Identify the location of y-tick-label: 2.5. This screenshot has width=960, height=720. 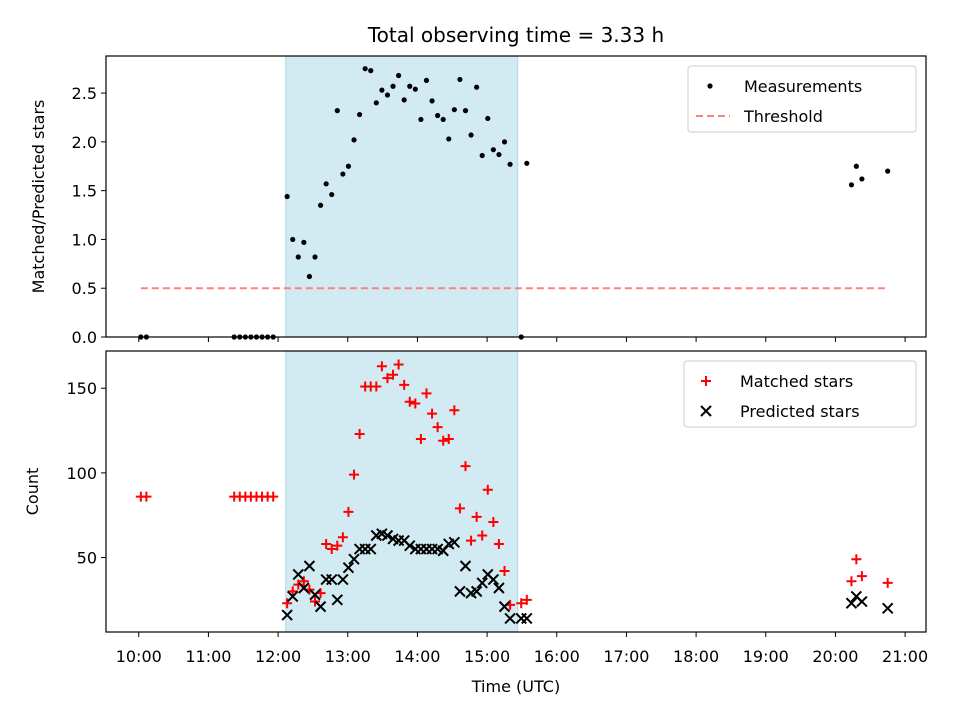
(84, 93).